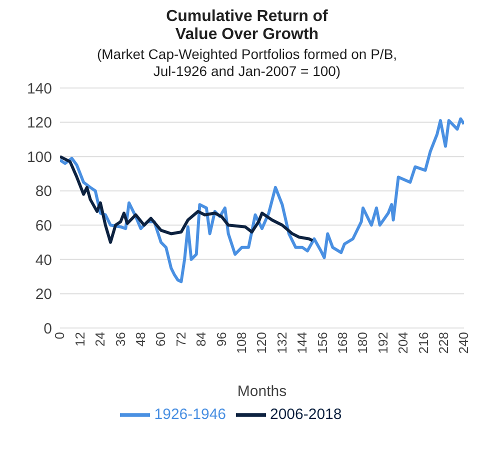  What do you see at coordinates (242, 343) in the screenshot?
I see `x-tick-label: 108` at bounding box center [242, 343].